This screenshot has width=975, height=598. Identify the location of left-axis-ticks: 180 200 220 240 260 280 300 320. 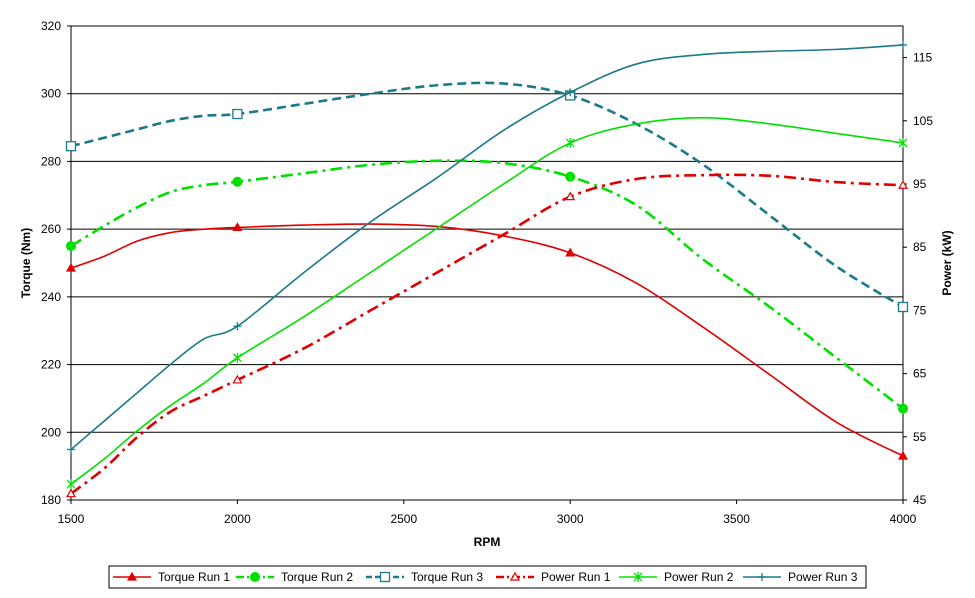
(56, 263).